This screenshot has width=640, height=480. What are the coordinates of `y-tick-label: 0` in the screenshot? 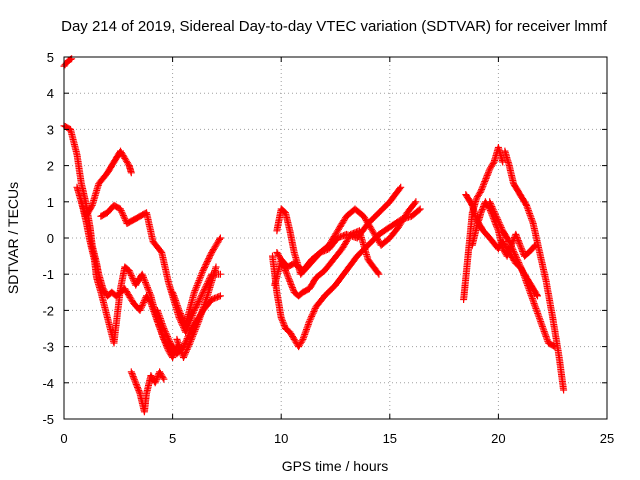 It's located at (50, 238).